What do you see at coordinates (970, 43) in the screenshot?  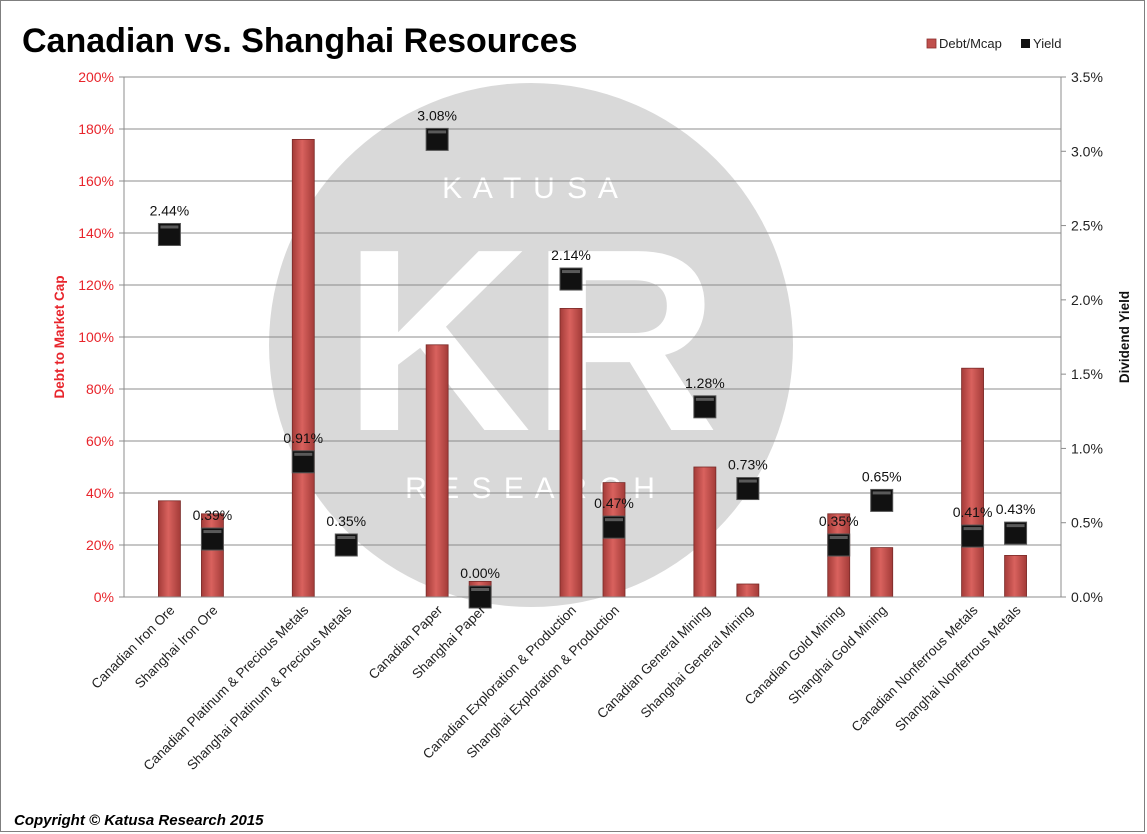 I see `legend-label-debt: Debt/Mcap` at bounding box center [970, 43].